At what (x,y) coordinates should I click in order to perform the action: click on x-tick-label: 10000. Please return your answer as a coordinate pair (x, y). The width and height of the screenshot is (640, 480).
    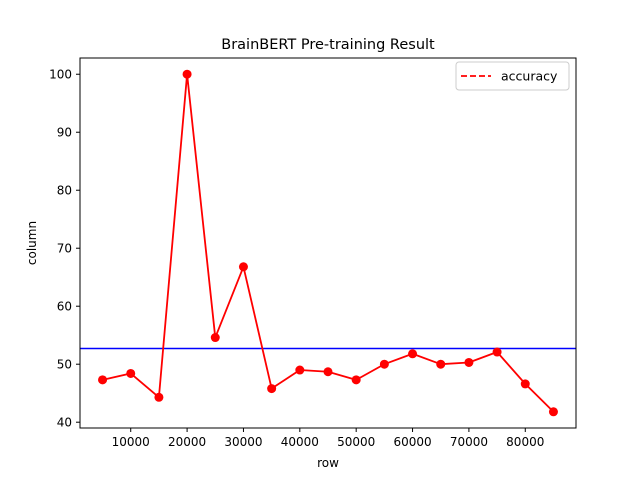
    Looking at the image, I should click on (131, 442).